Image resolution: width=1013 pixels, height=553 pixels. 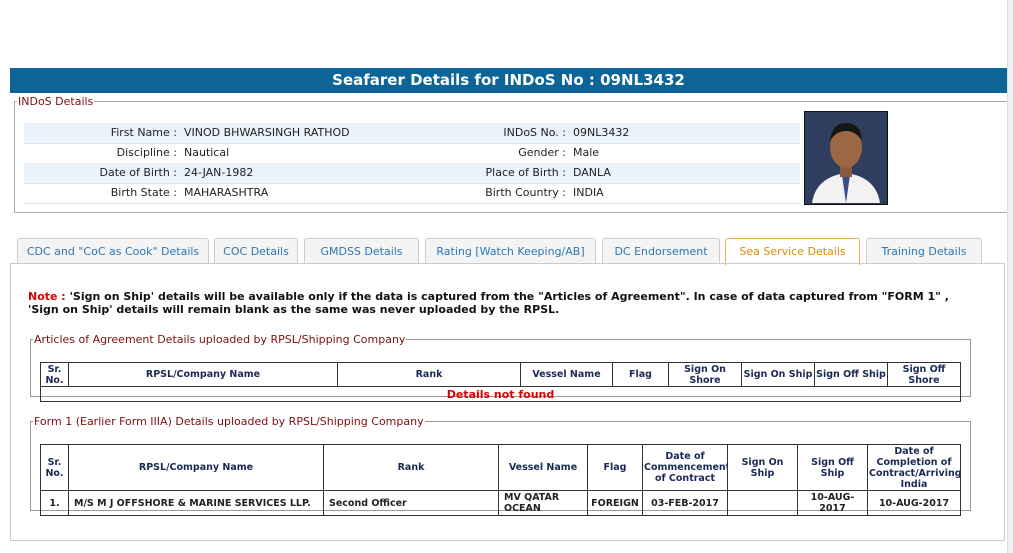 What do you see at coordinates (615, 503) in the screenshot?
I see `cell: FOREIGN` at bounding box center [615, 503].